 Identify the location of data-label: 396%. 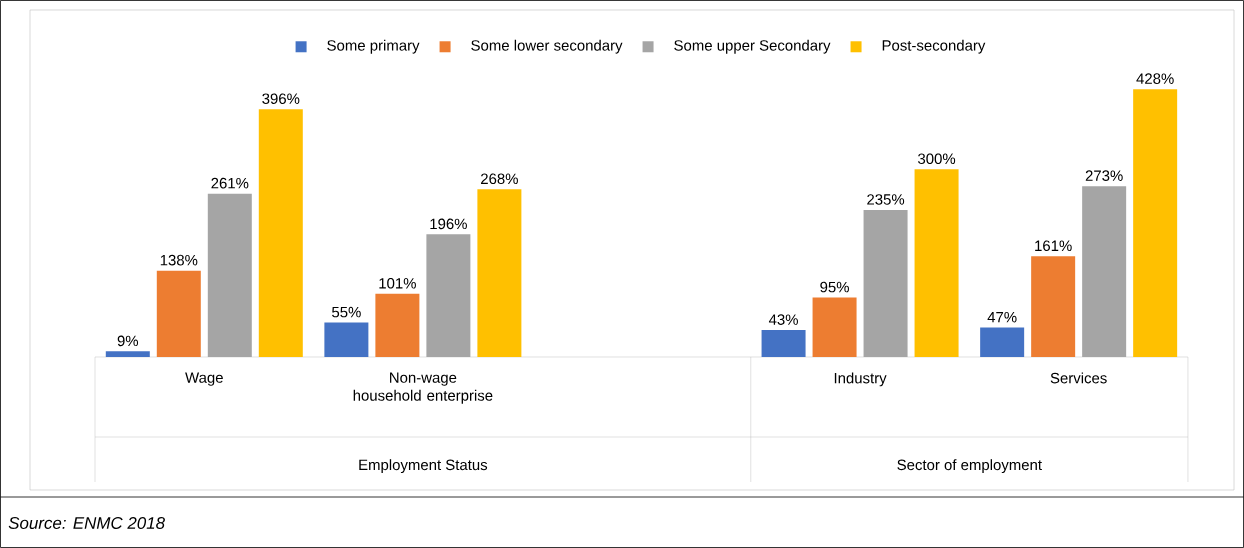
(281, 98).